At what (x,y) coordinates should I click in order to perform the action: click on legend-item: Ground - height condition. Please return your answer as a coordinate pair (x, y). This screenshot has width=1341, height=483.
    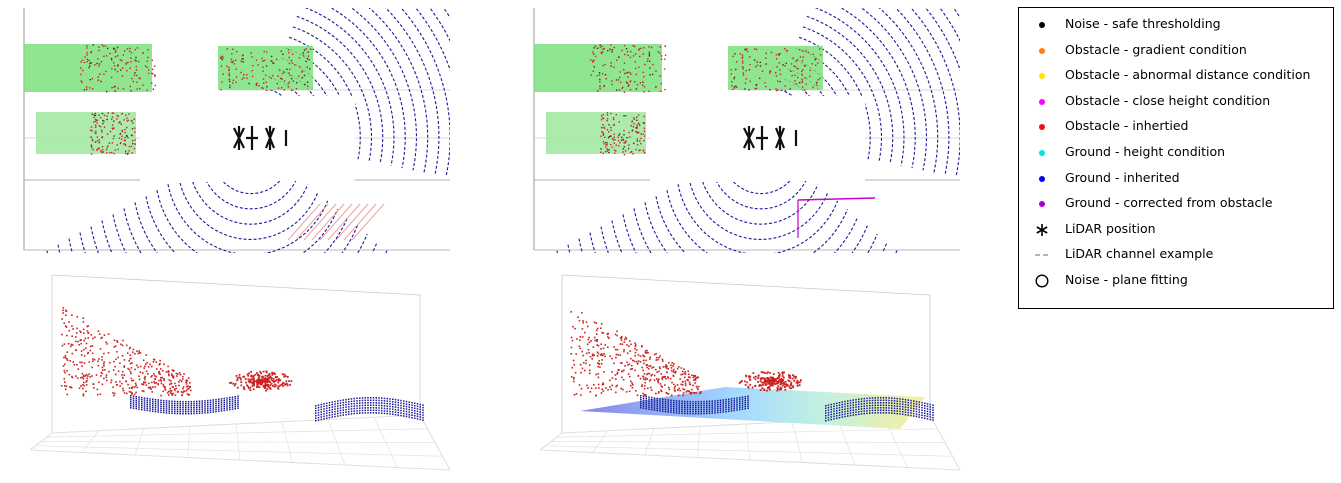
    Looking at the image, I should click on (1176, 152).